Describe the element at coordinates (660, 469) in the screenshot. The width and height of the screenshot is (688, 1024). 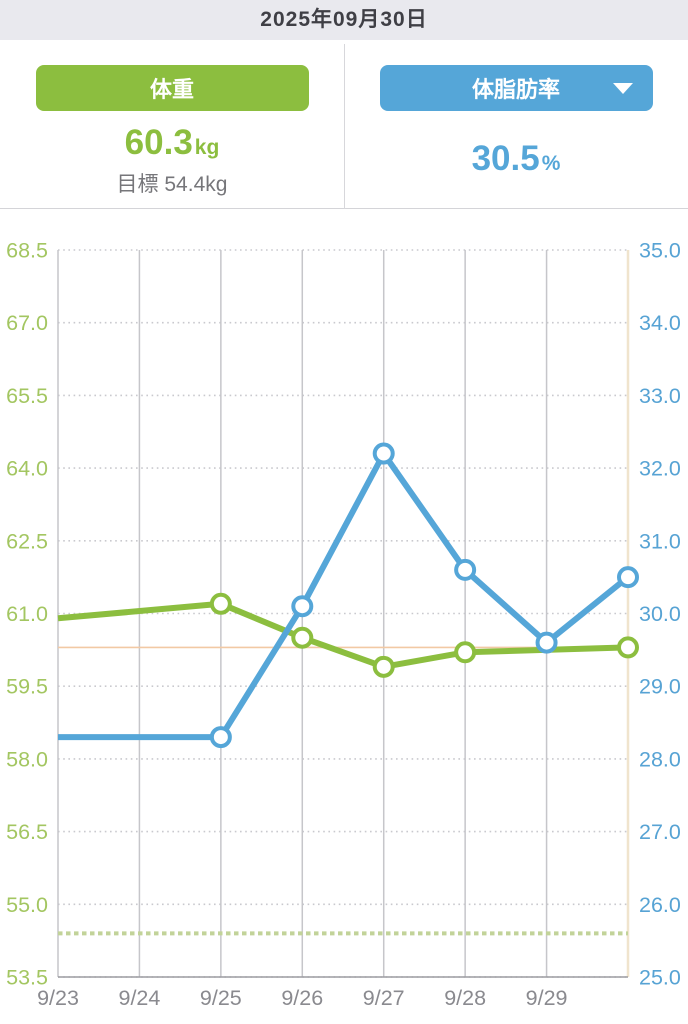
I see `right-axis-tick-label: 32.0` at that location.